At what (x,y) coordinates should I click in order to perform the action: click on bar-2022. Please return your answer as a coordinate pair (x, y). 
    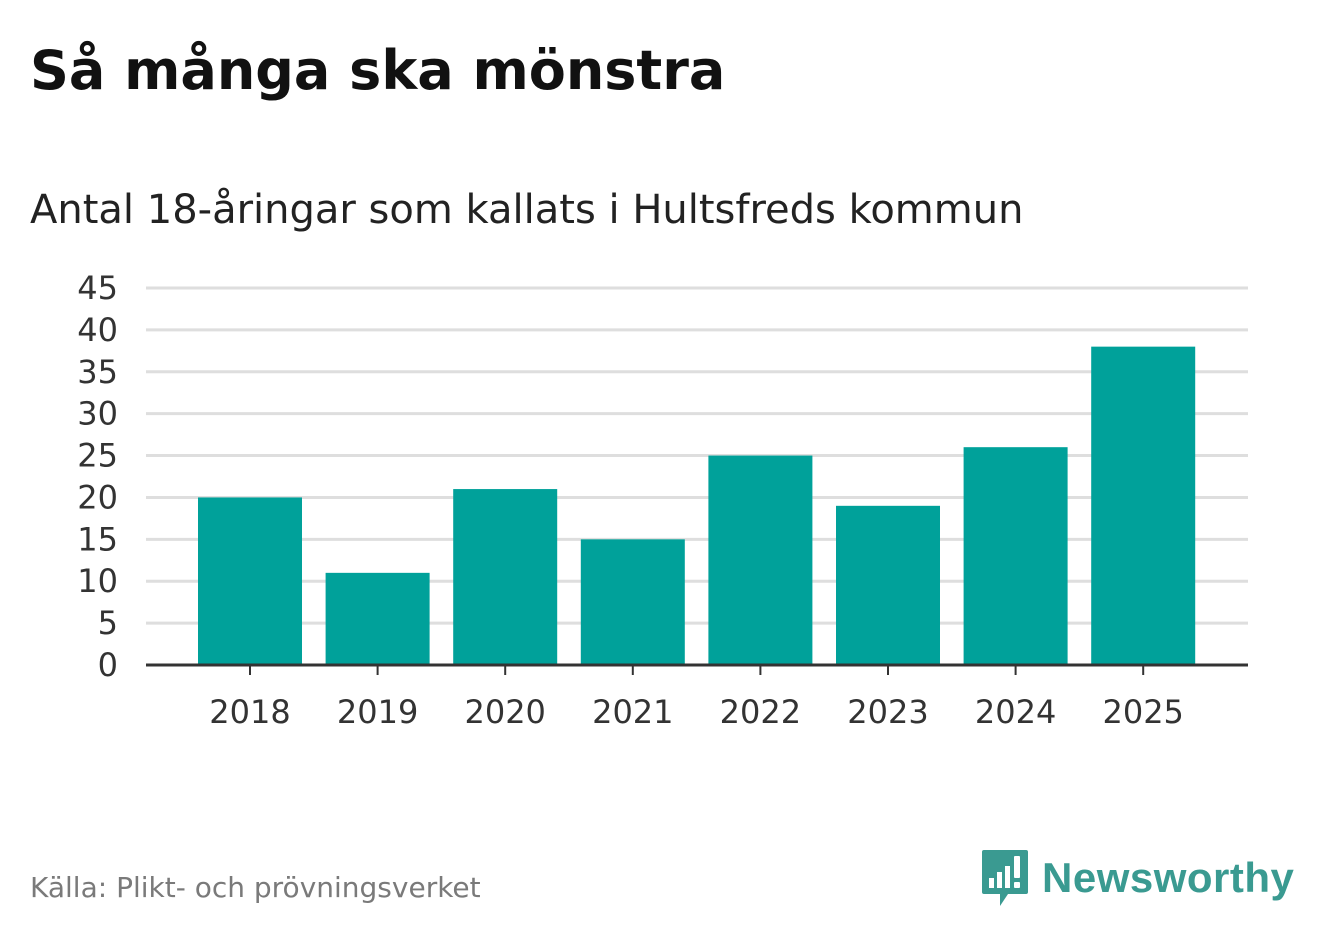
    Looking at the image, I should click on (760, 560).